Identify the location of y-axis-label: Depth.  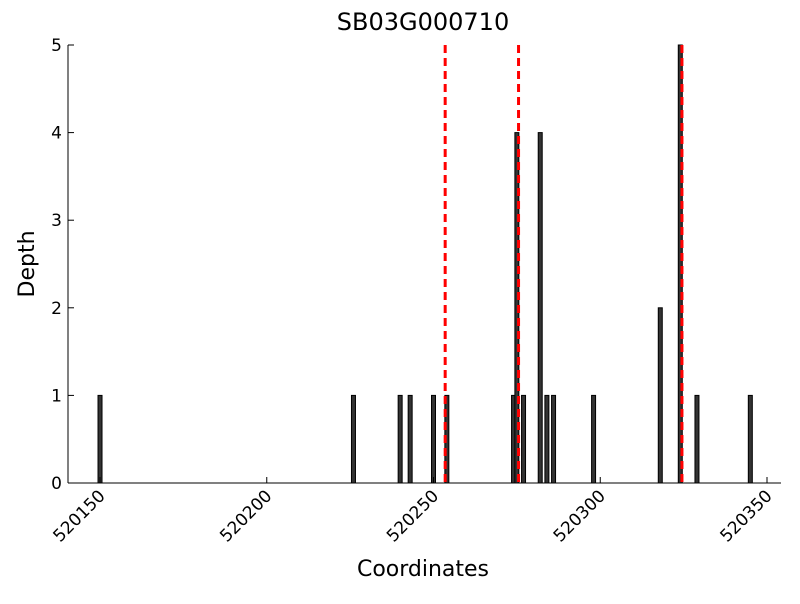
(27, 263).